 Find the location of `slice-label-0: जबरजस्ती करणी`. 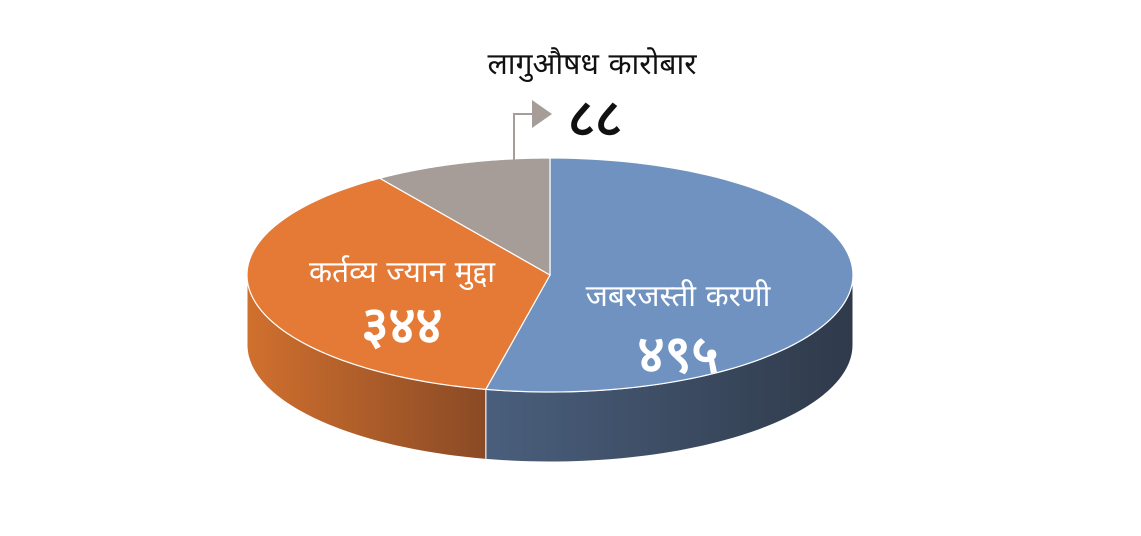

slice-label-0: जबरजस्ती करणी is located at coordinates (679, 296).